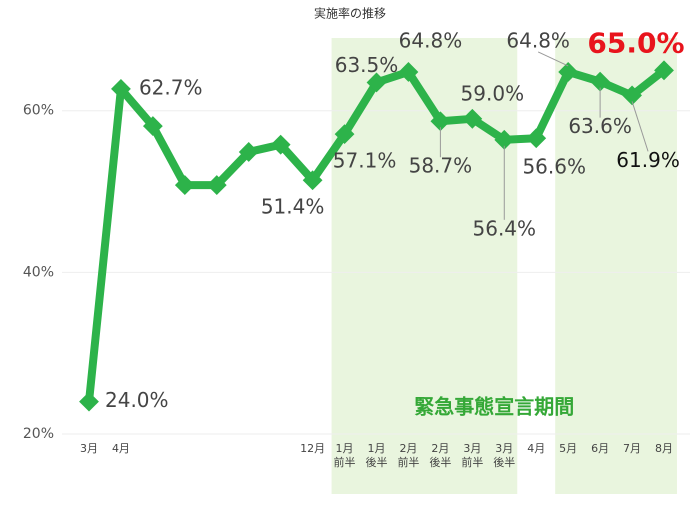  What do you see at coordinates (440, 455) in the screenshot?
I see `x-tick-label: 2月 後半` at bounding box center [440, 455].